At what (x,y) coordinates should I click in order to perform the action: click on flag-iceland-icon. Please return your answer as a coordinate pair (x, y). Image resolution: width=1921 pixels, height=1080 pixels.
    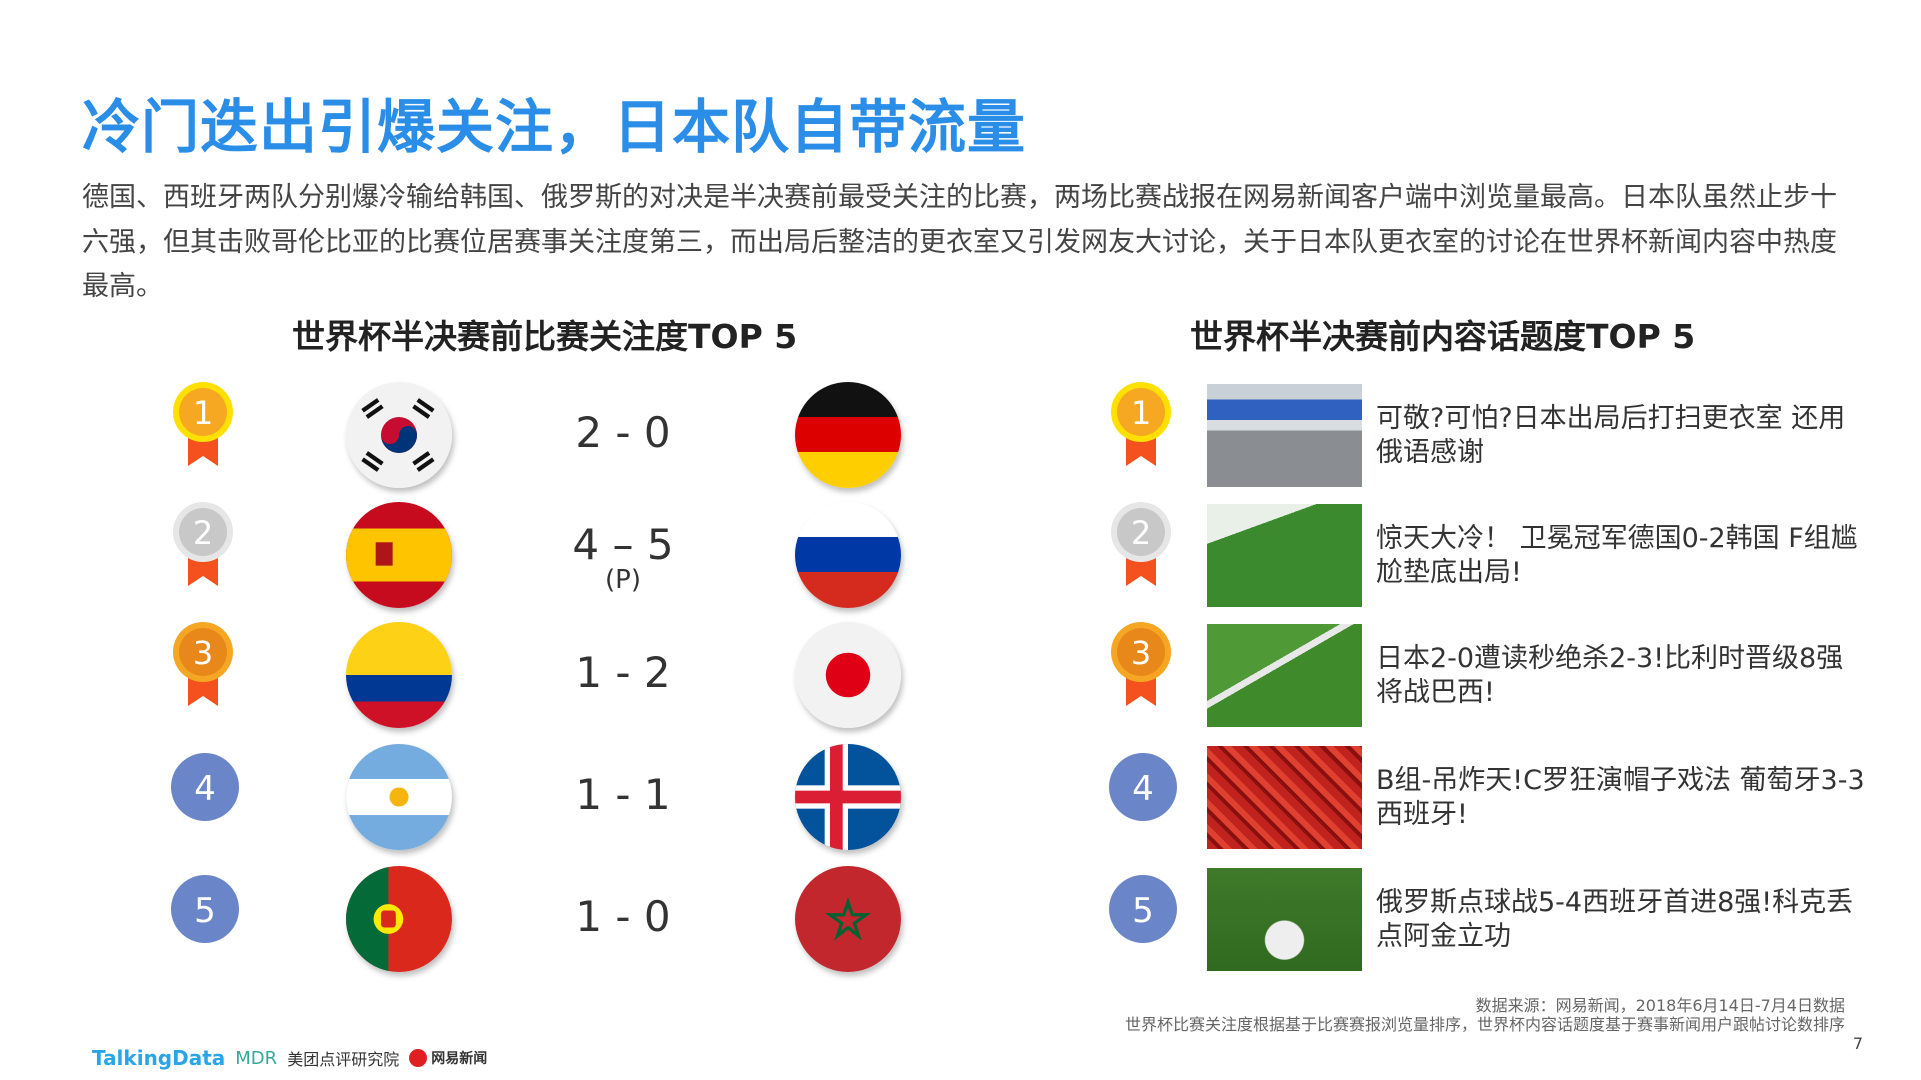
    Looking at the image, I should click on (848, 797).